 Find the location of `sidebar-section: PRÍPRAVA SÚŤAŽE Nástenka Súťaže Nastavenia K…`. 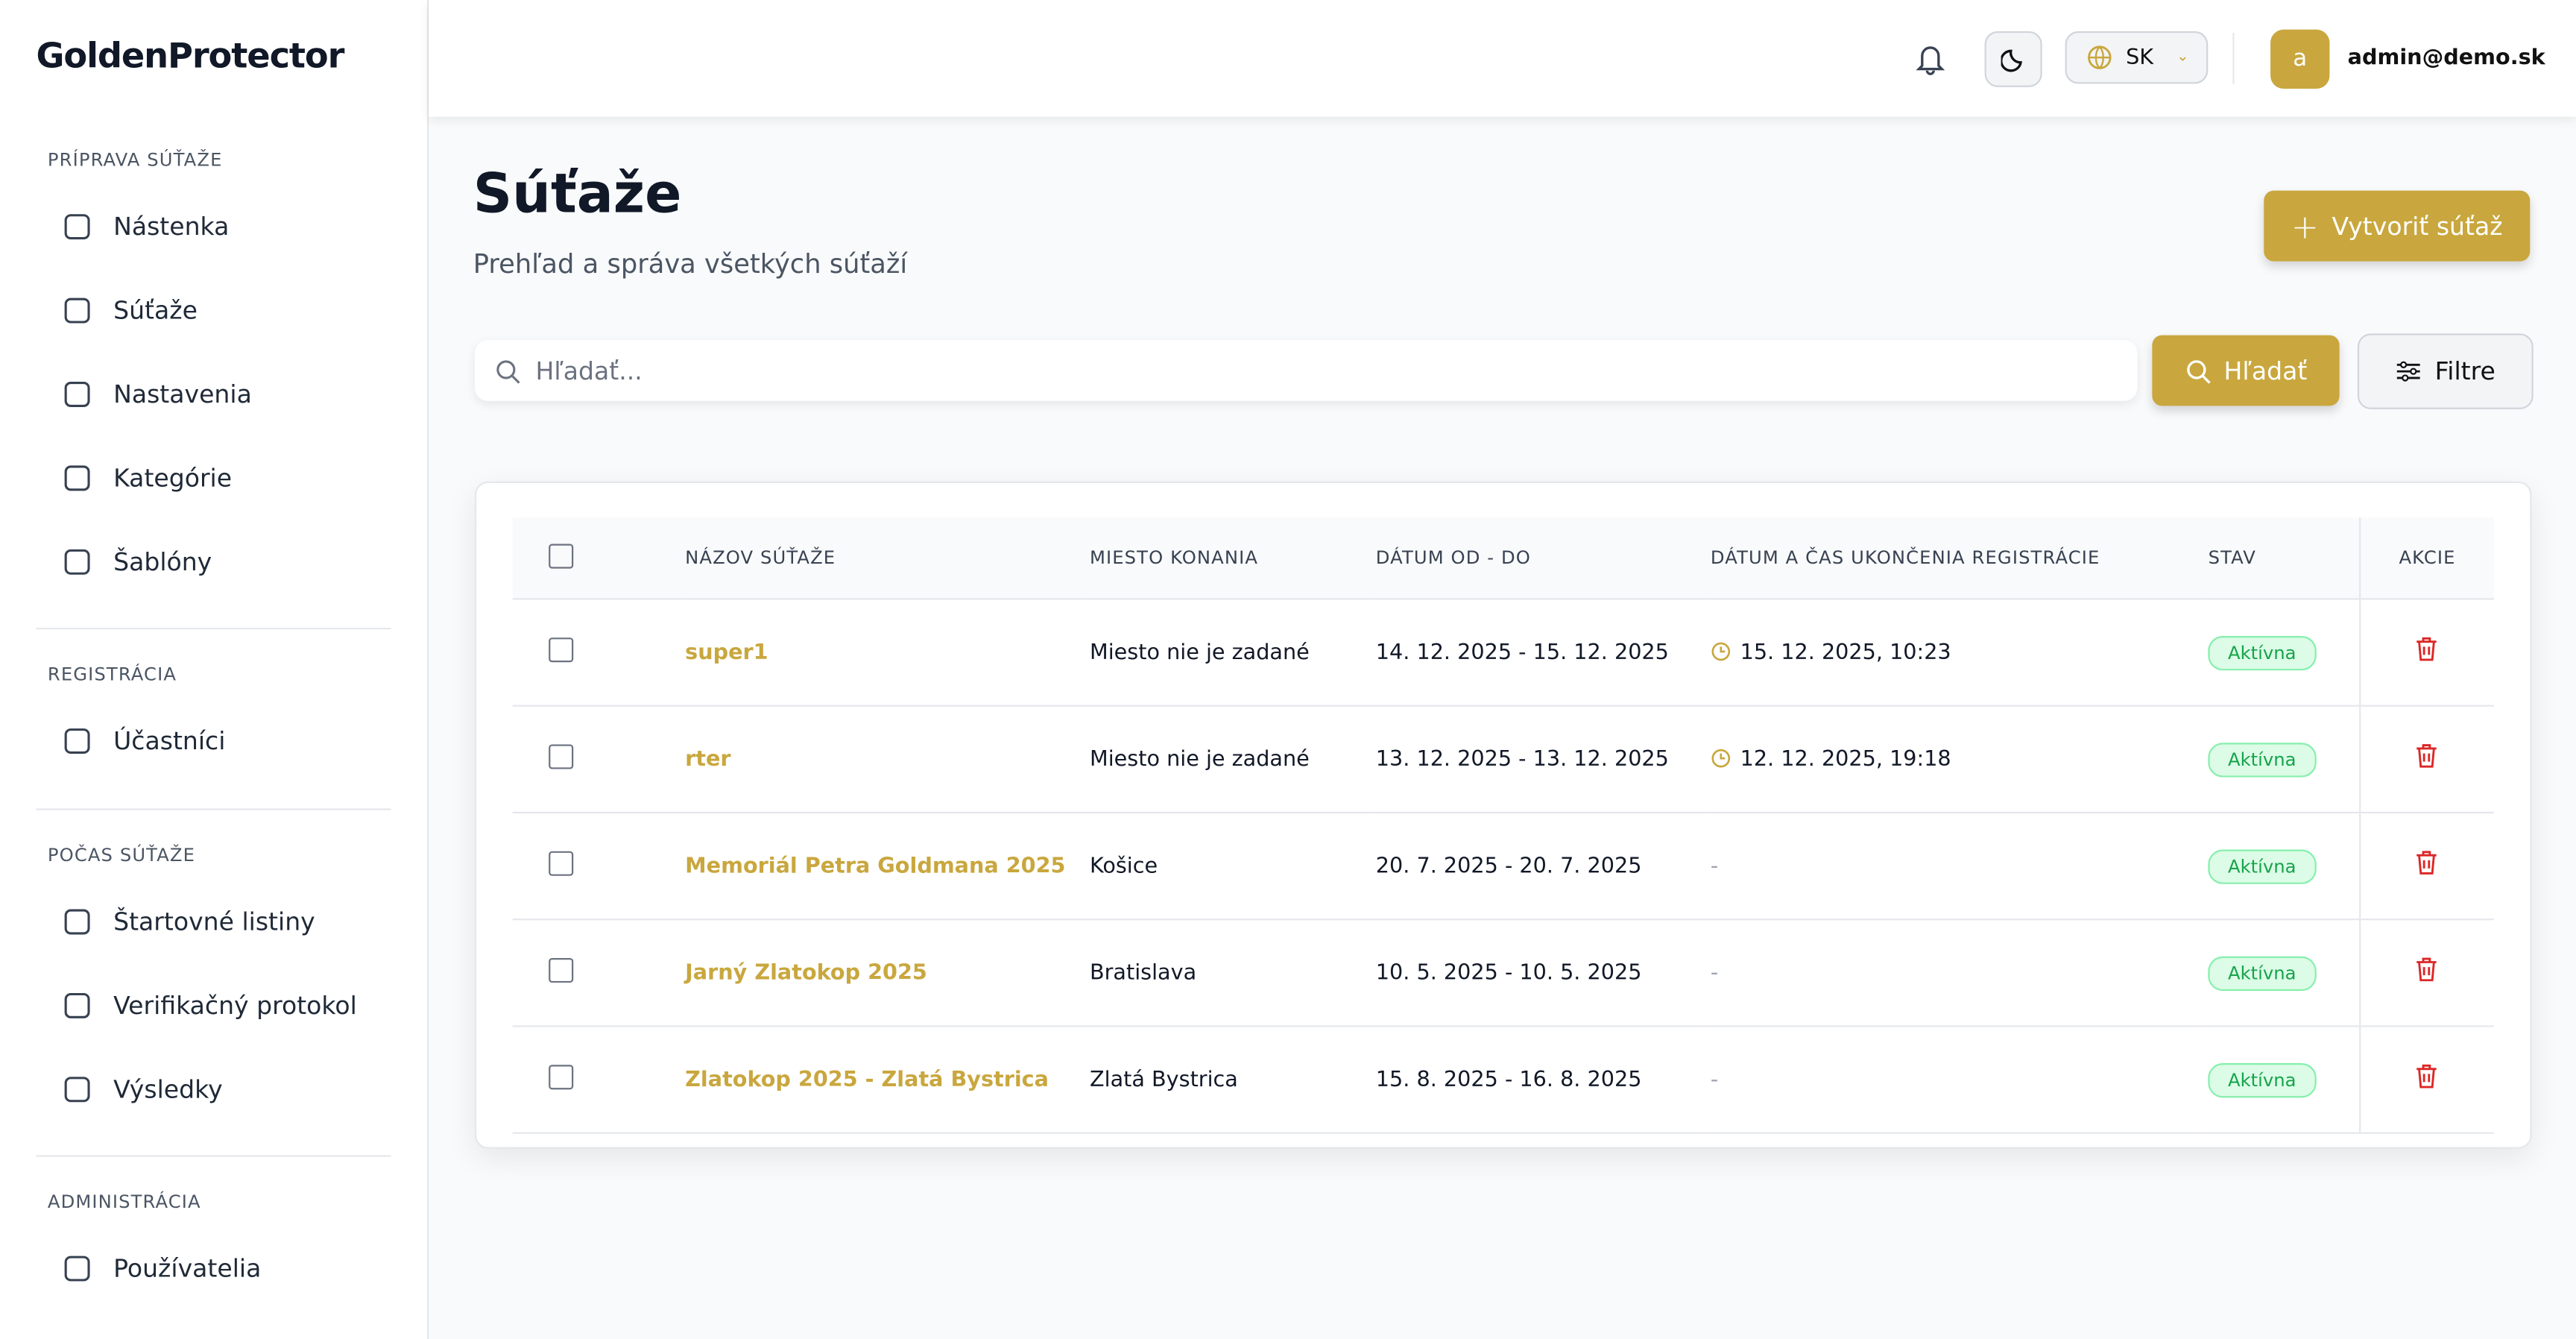

sidebar-section: PRÍPRAVA SÚŤAŽE Nástenka Súťaže Nastavenia K… is located at coordinates (214, 376).